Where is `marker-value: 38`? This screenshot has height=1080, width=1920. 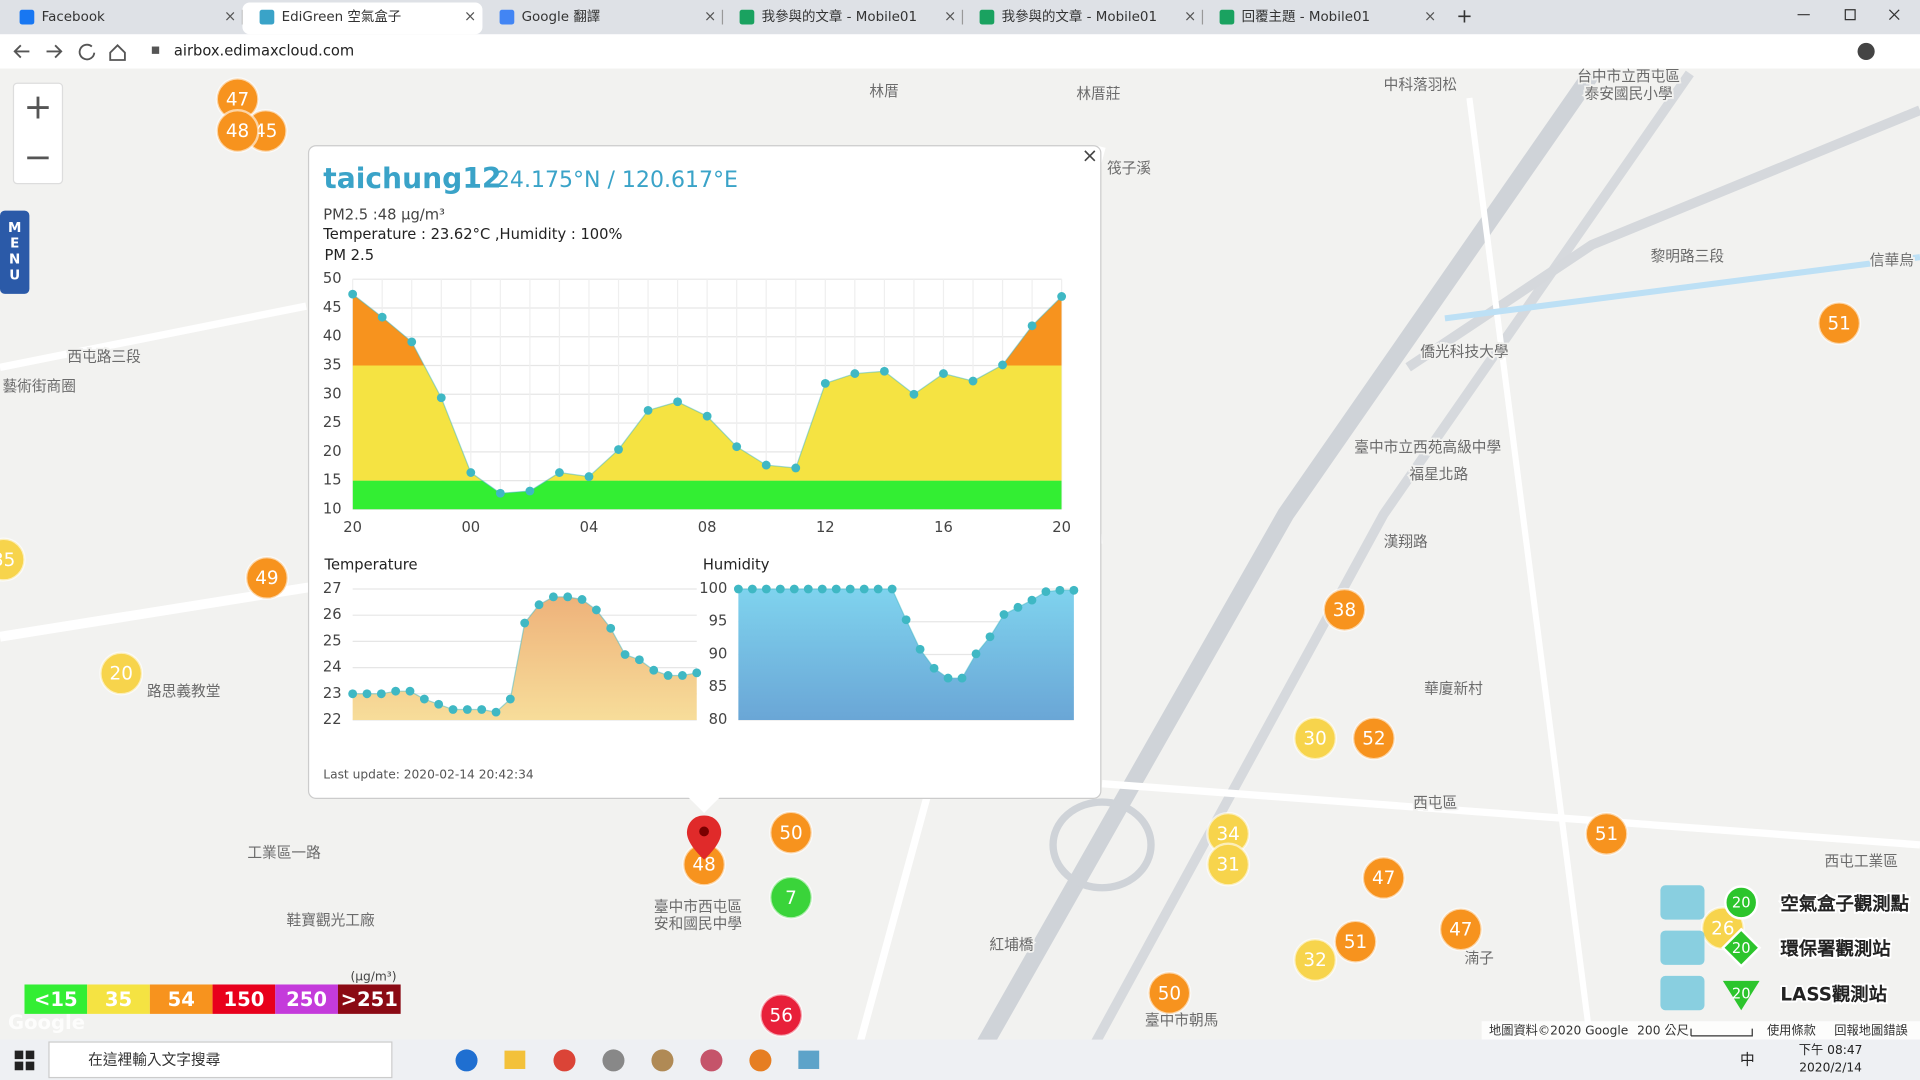 marker-value: 38 is located at coordinates (1344, 610).